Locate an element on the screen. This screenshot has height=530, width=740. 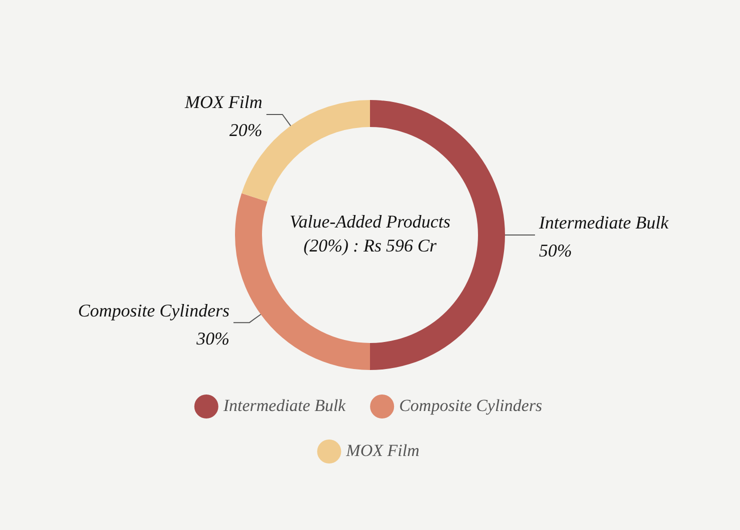
data-label: 50% is located at coordinates (555, 250).